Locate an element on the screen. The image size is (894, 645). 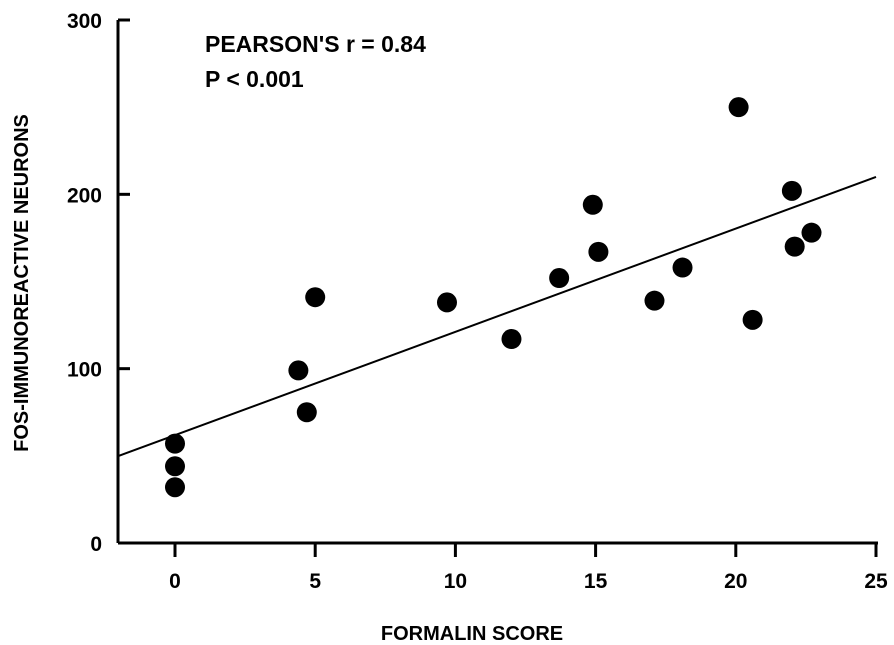
y-tick-label: 300 is located at coordinates (84, 21).